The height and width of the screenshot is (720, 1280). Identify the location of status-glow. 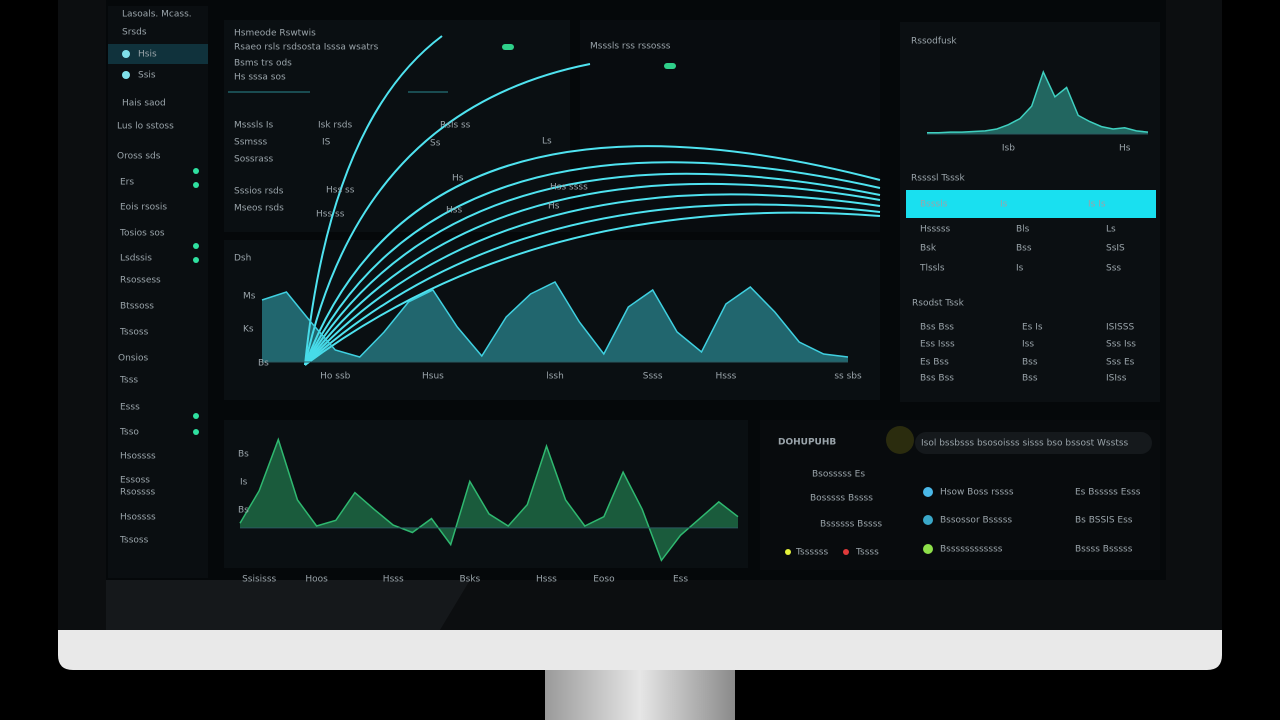
(900, 440).